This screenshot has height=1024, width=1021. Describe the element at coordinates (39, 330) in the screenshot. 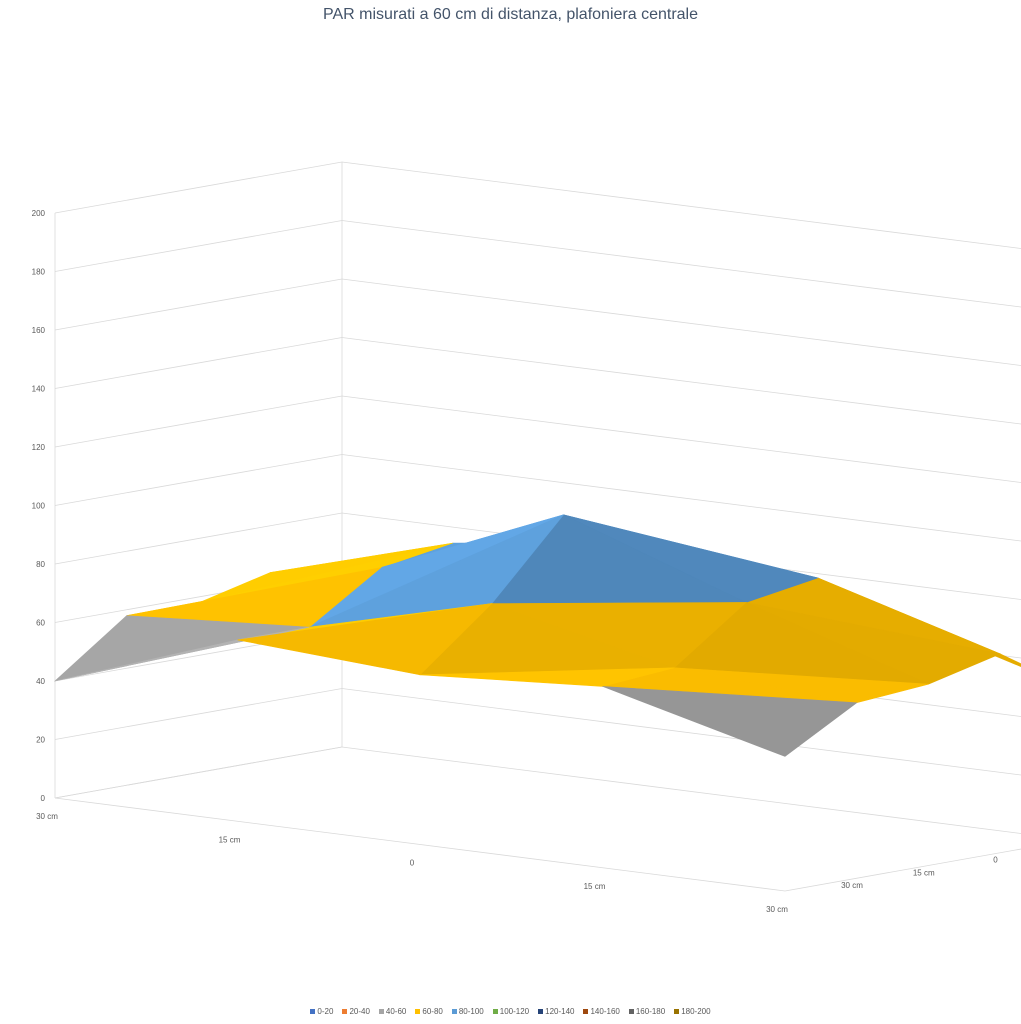

I see `z-tick-label: 160` at that location.